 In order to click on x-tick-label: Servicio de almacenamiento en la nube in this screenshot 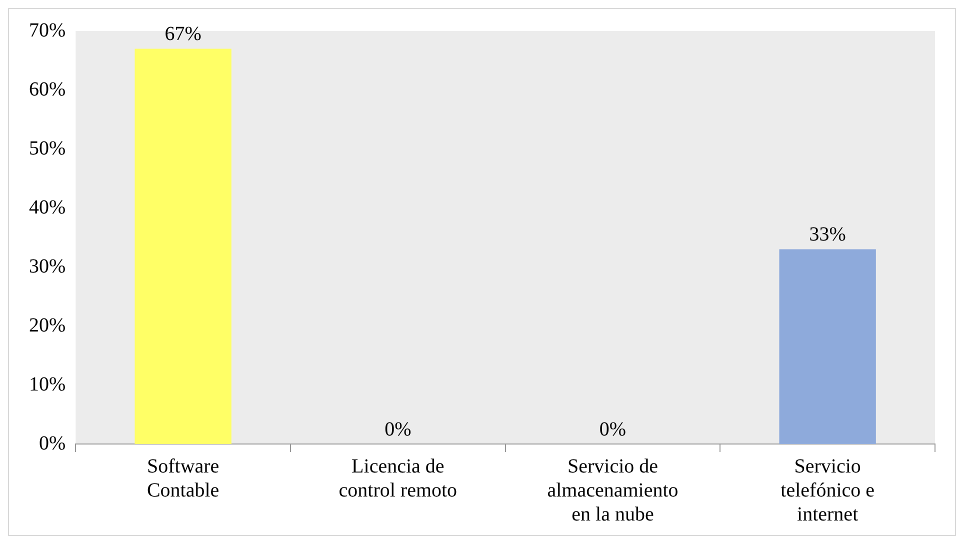, I will do `click(612, 490)`.